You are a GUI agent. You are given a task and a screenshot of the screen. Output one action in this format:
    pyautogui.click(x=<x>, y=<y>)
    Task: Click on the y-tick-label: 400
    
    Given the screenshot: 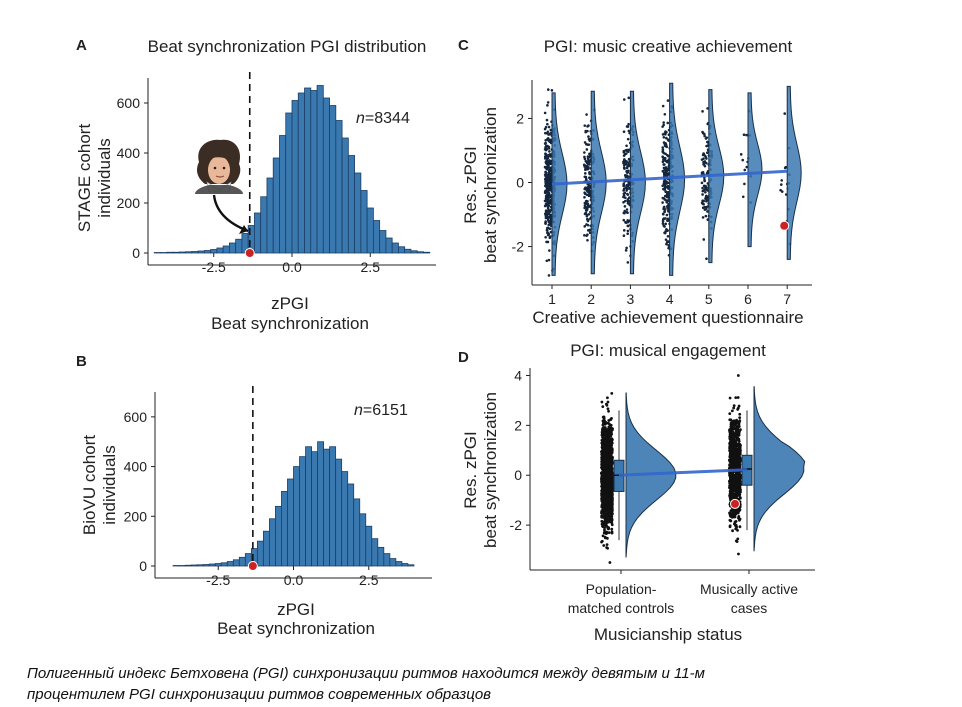 What is the action you would take?
    pyautogui.click(x=129, y=153)
    